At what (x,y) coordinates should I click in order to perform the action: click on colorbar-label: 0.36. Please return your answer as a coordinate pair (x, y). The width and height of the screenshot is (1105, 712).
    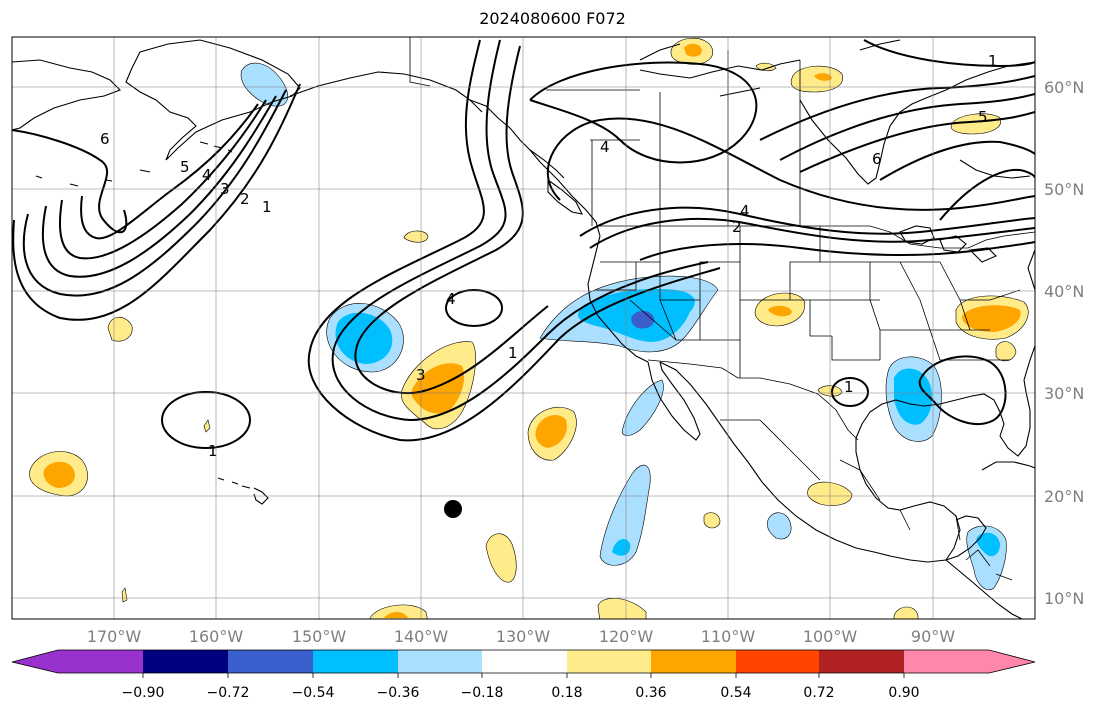
    Looking at the image, I should click on (650, 693).